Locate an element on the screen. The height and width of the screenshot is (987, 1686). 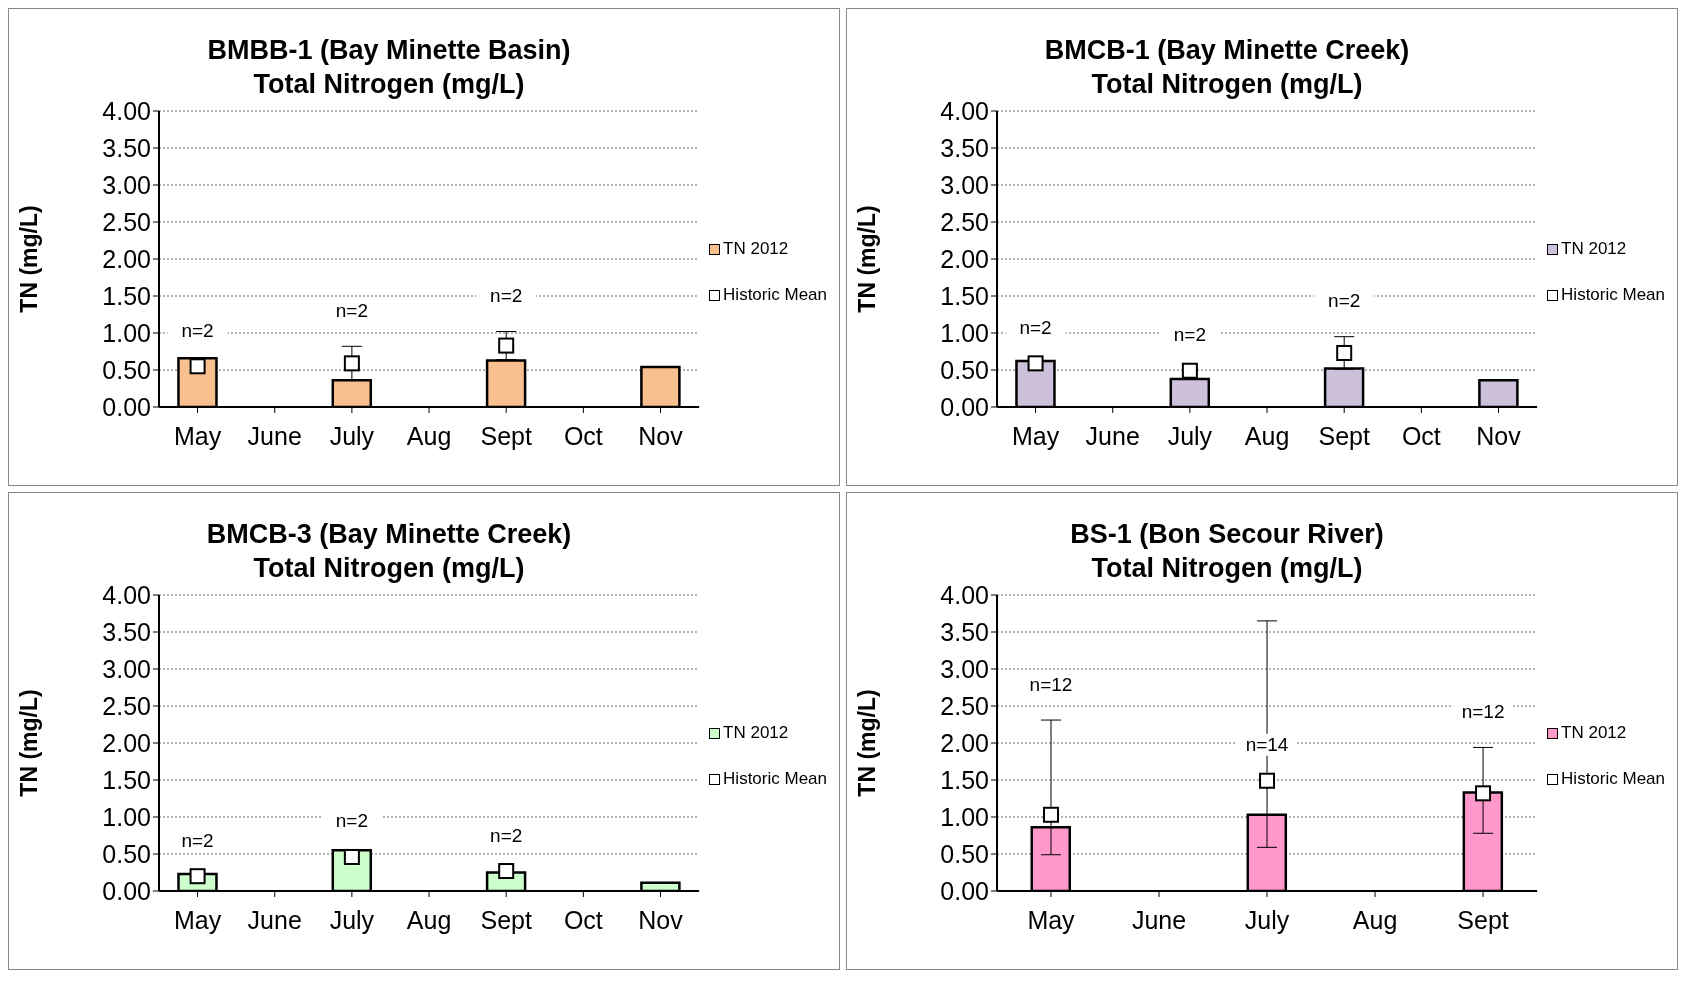
chart-title: BS-1 (Bon Secour River) is located at coordinates (1227, 534).